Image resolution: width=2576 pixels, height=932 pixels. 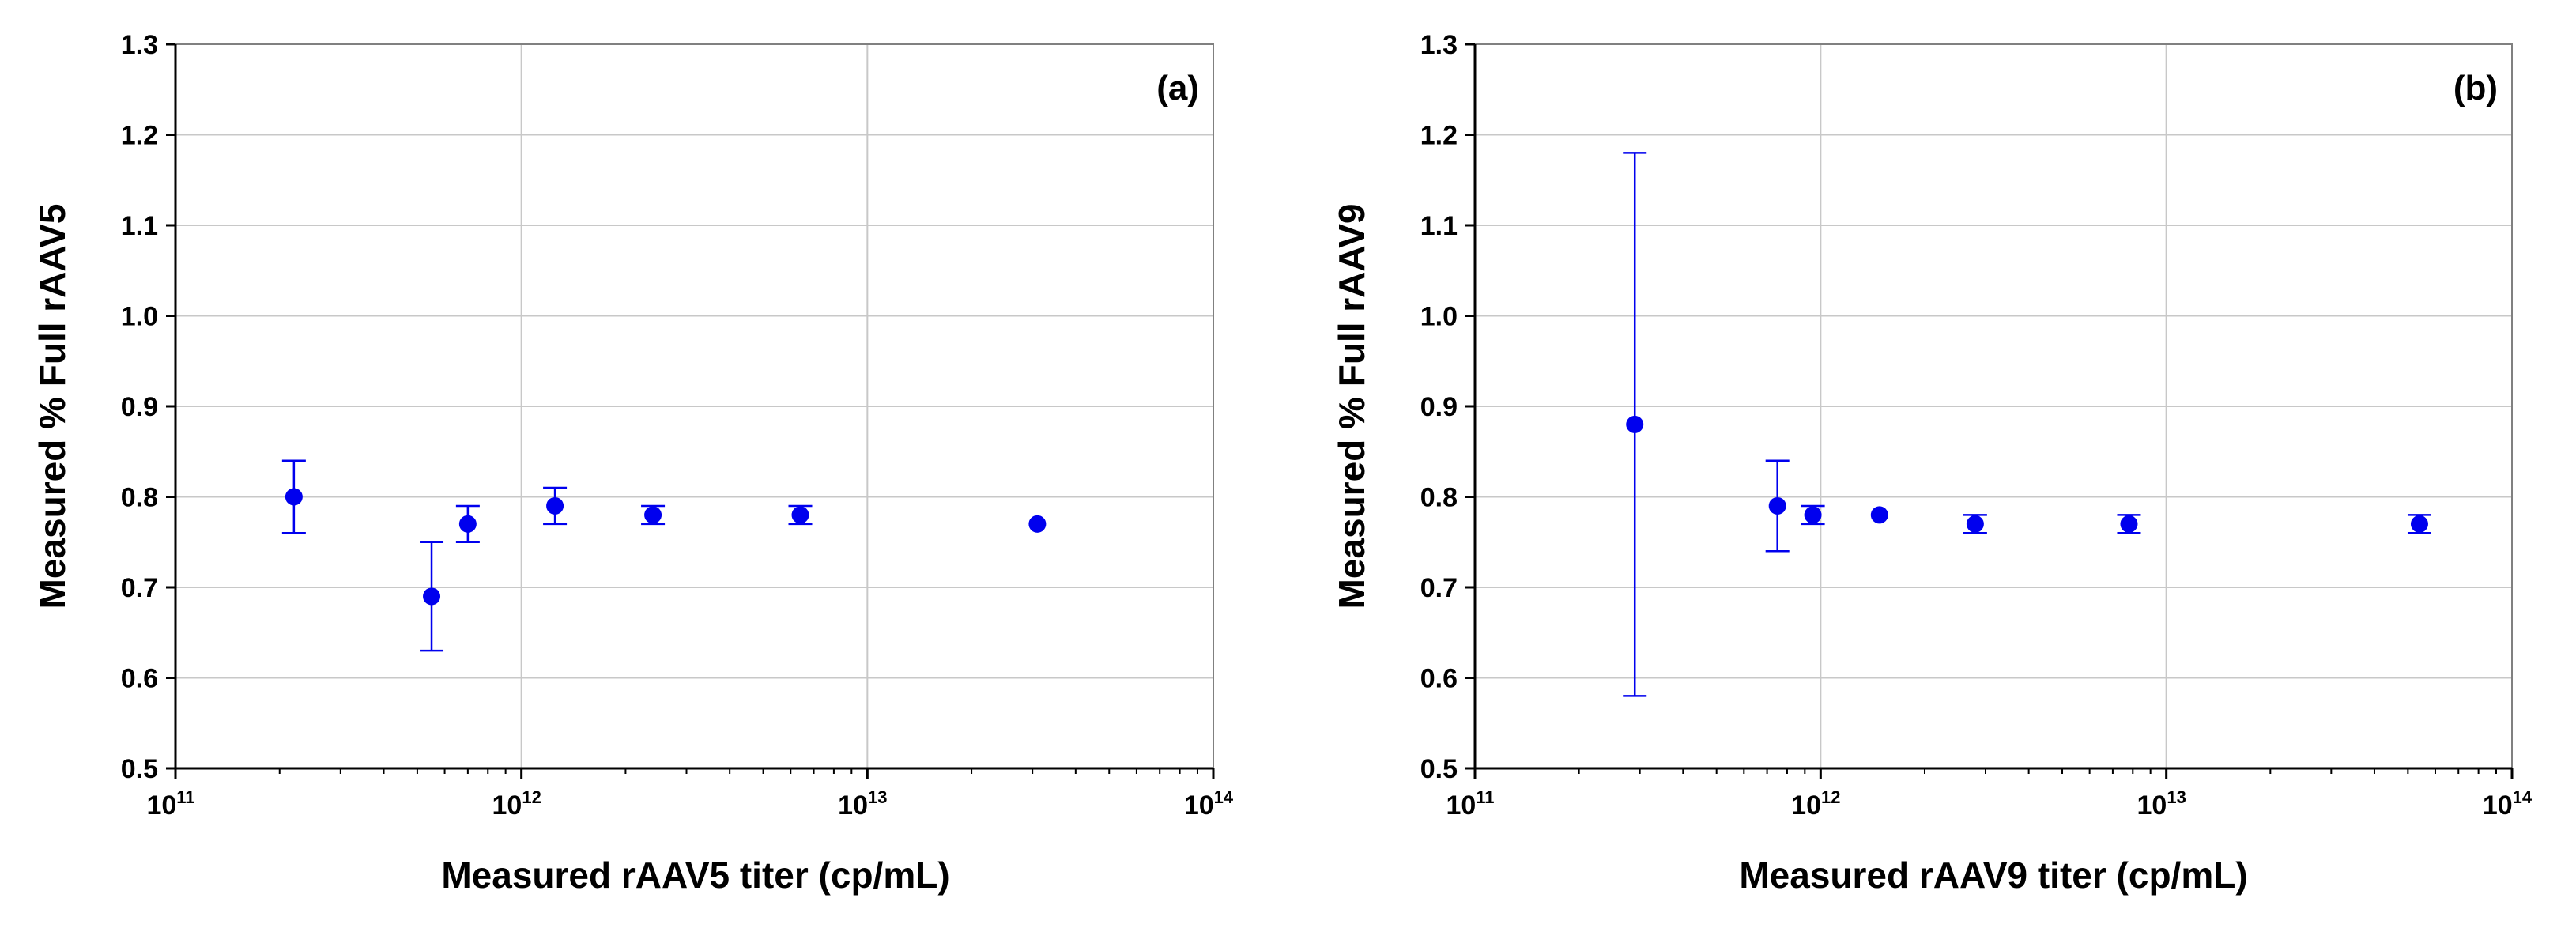 I want to click on x-axis-title: Measured rAAV5 titer (cp/mL), so click(x=695, y=875).